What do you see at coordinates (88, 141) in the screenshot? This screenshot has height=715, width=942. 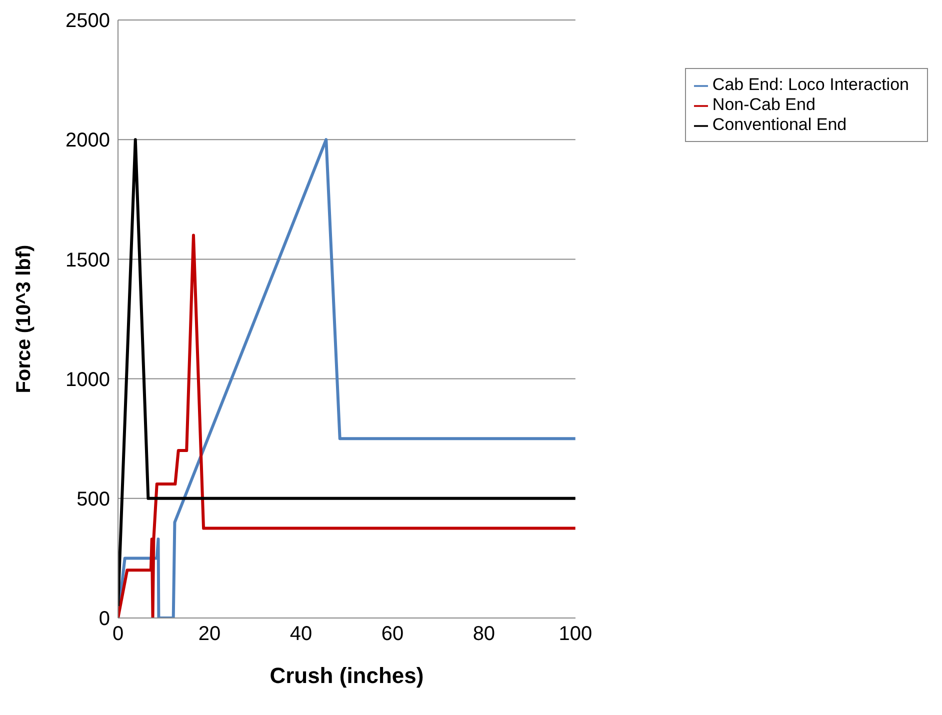 I see `y-tick-label: 2000` at bounding box center [88, 141].